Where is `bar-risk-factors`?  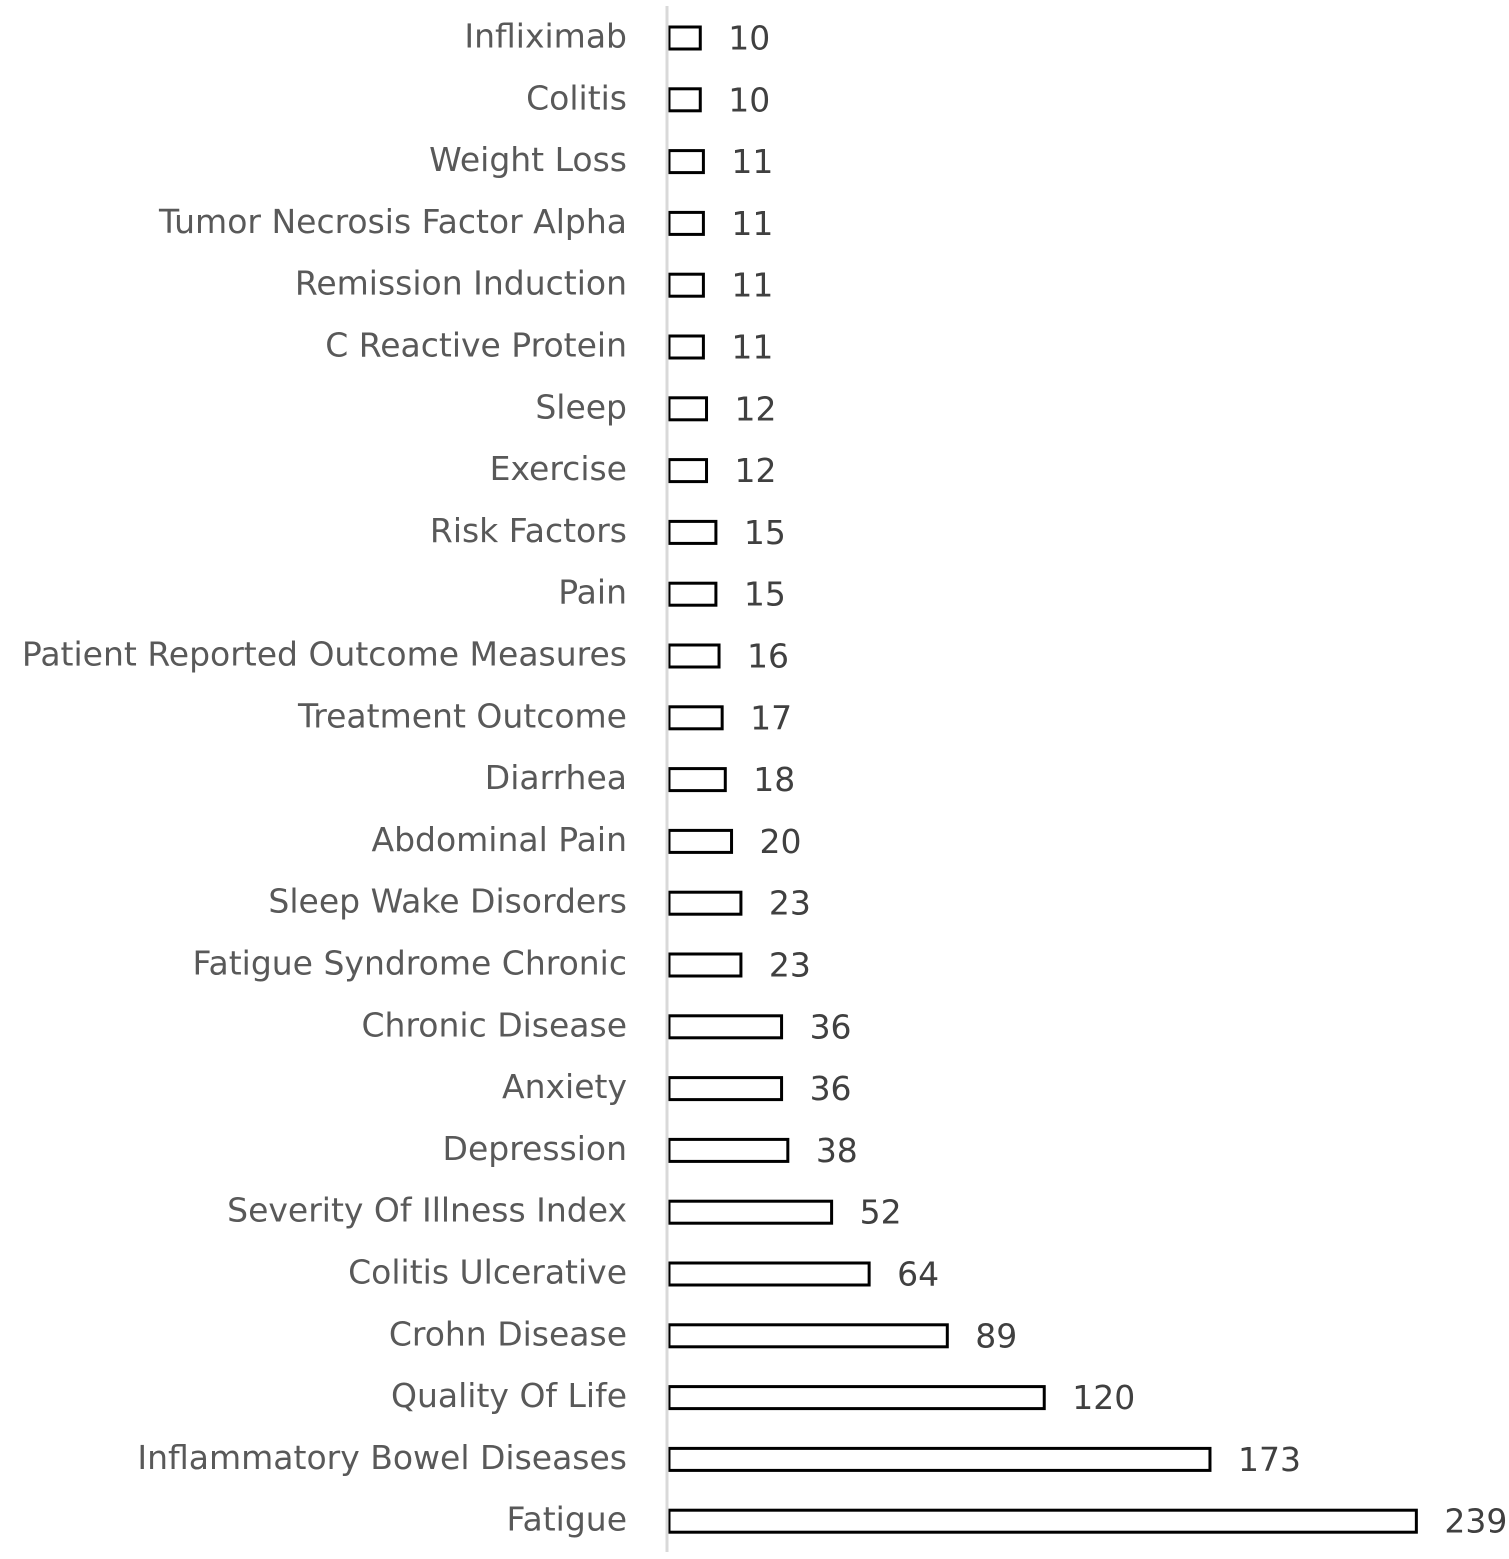 bar-risk-factors is located at coordinates (692, 532).